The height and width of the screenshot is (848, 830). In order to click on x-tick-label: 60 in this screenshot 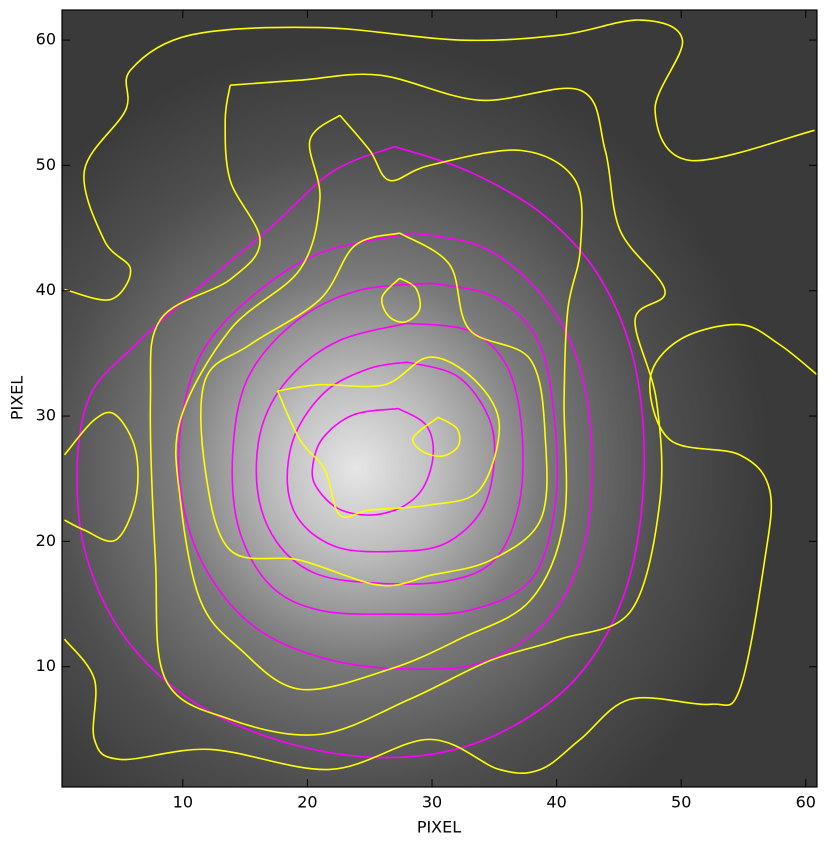, I will do `click(806, 802)`.